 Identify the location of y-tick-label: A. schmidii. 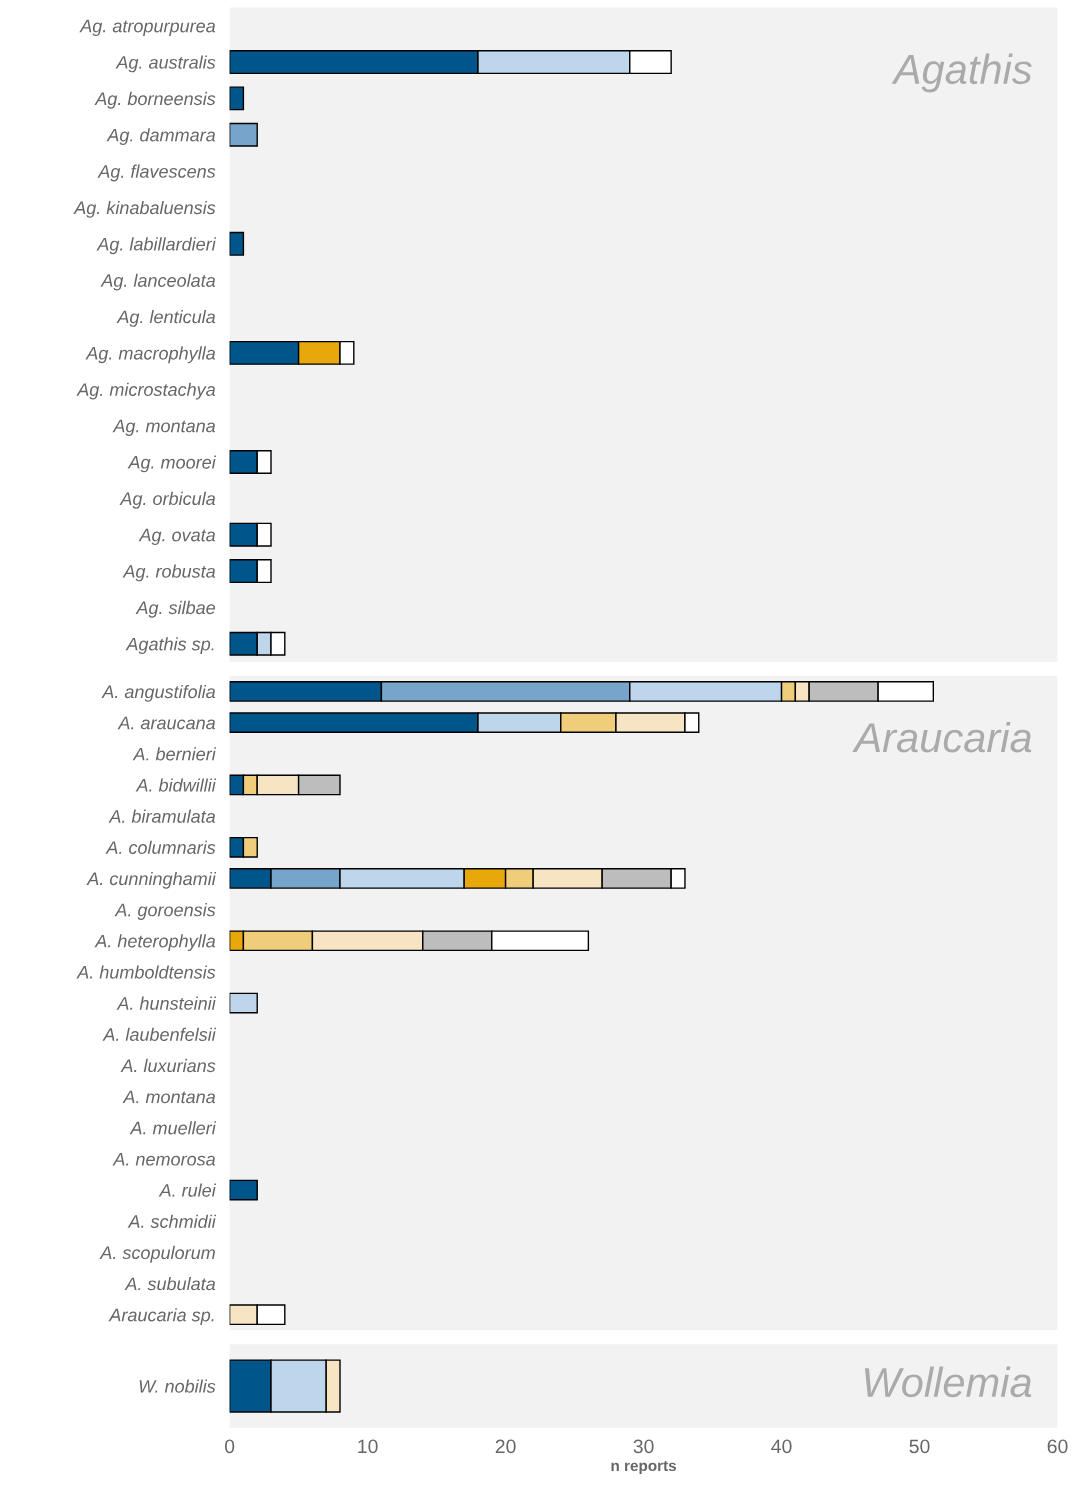
(172, 1221).